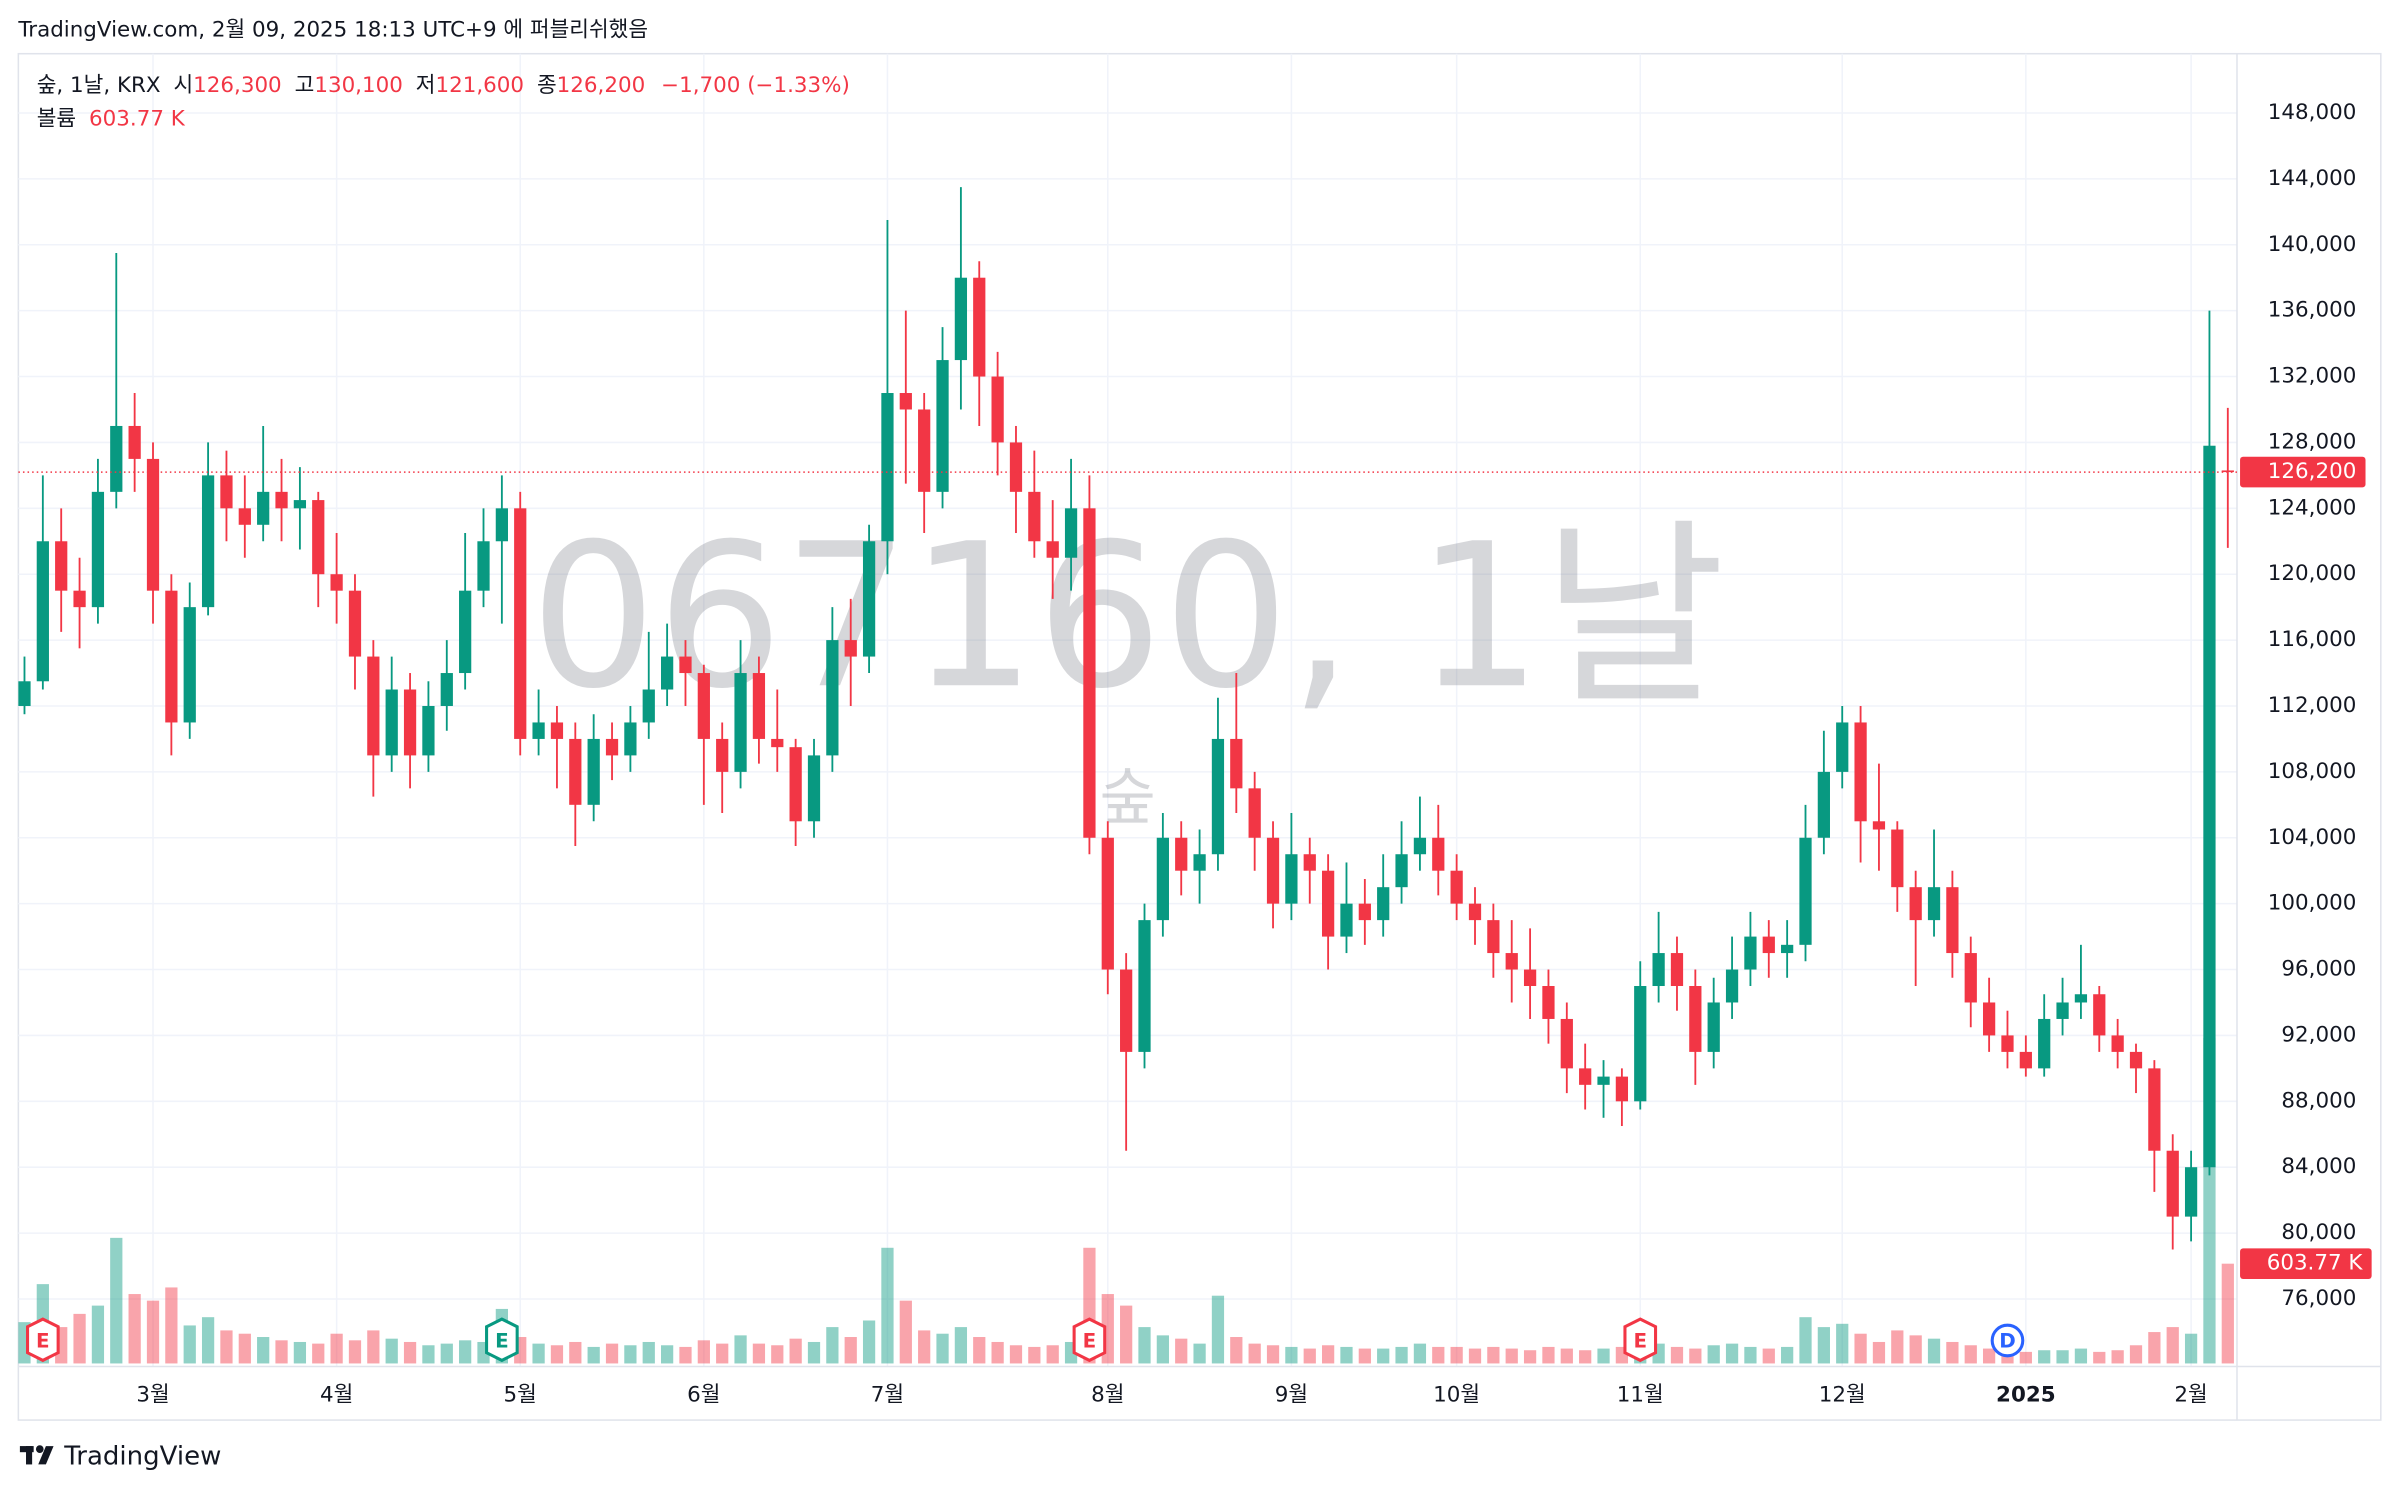 The image size is (2390, 1486). Describe the element at coordinates (601, 85) in the screenshot. I see `legend-close: 126,200` at that location.